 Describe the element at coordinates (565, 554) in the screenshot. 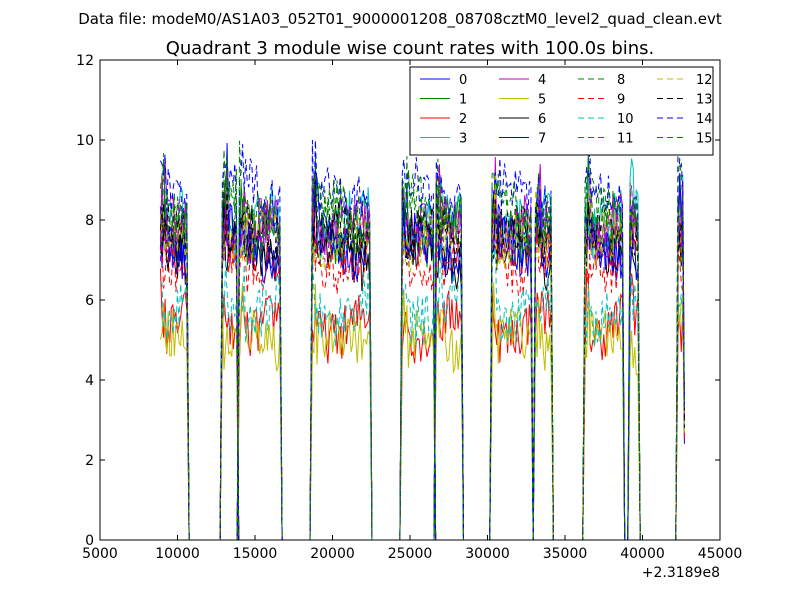

I see `x-tick-label: 35000` at that location.